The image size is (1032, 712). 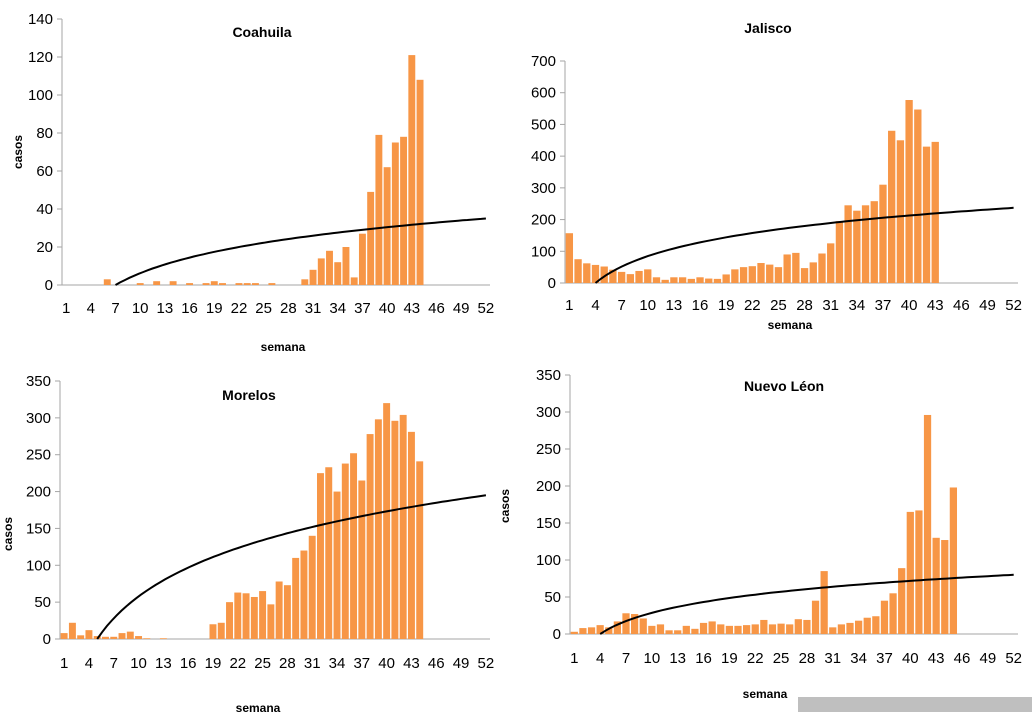 What do you see at coordinates (411, 308) in the screenshot?
I see `x-tick-label: 43` at bounding box center [411, 308].